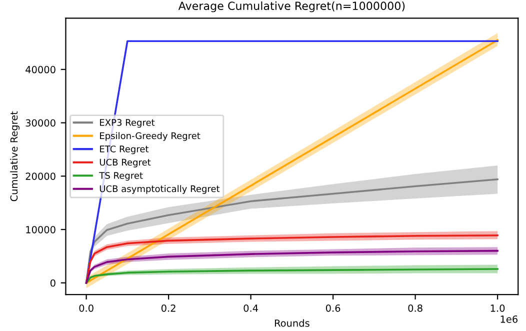 This screenshot has width=526, height=331. Describe the element at coordinates (509, 319) in the screenshot. I see `text: 1e6` at that location.